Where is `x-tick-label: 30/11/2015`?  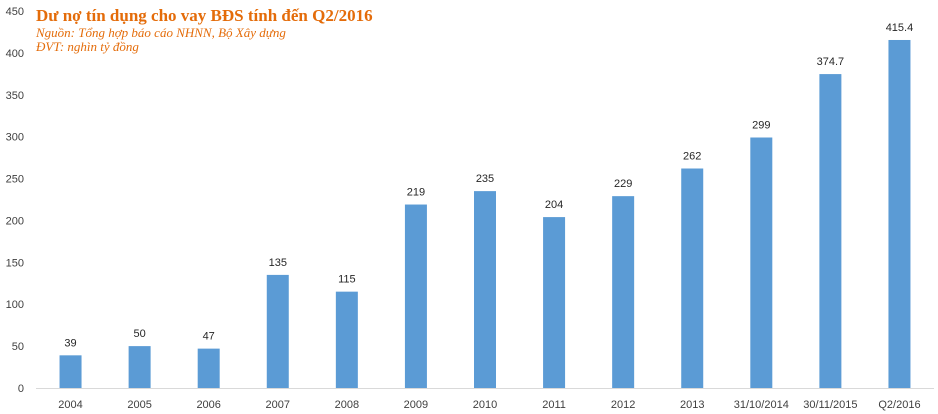 x-tick-label: 30/11/2015 is located at coordinates (830, 405).